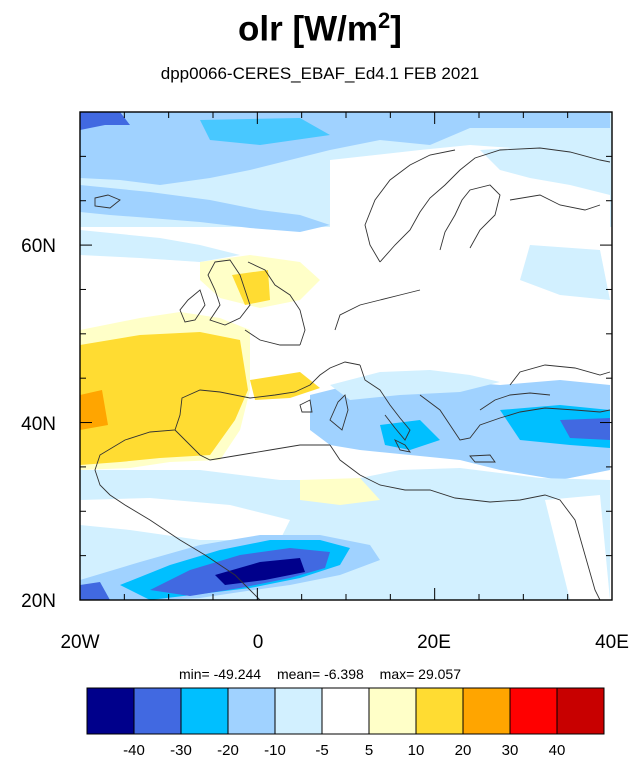 This screenshot has width=640, height=765. Describe the element at coordinates (510, 750) in the screenshot. I see `colorbar-label: 30` at that location.